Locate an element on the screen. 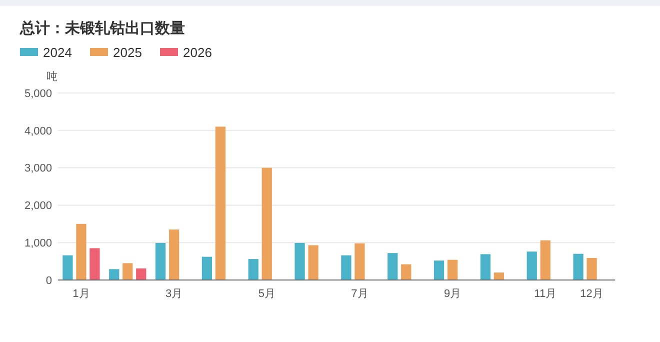  x-tick-label: 5月 is located at coordinates (267, 294).